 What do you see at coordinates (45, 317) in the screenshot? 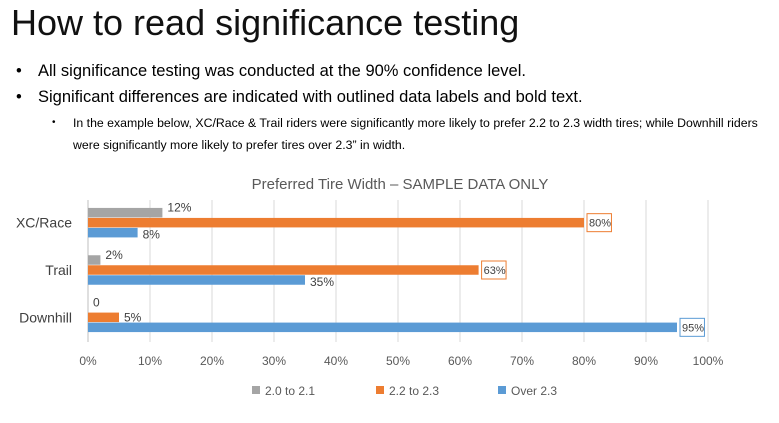
I see `category-label: Downhill` at bounding box center [45, 317].